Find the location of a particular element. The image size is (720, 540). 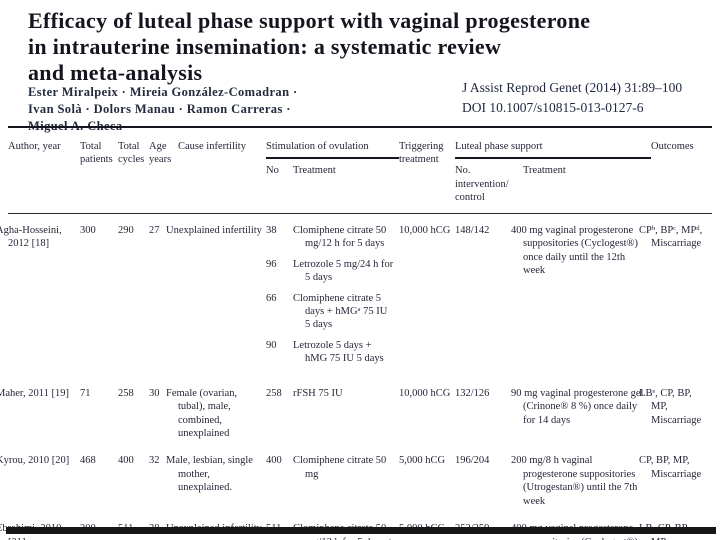

col-subheader-stim-treatment: Treatment is located at coordinates (346, 186).